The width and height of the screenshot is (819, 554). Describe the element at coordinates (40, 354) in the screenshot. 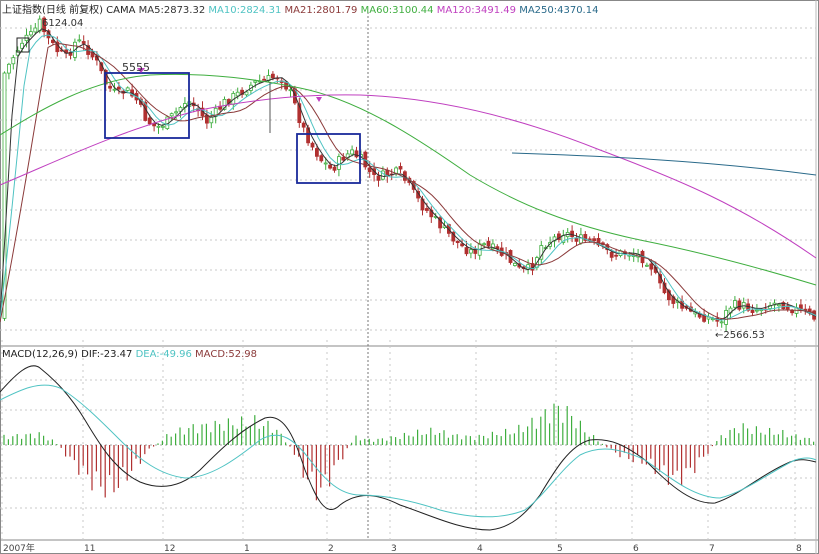

I see `macd-title: MACD(12,26,9)` at that location.